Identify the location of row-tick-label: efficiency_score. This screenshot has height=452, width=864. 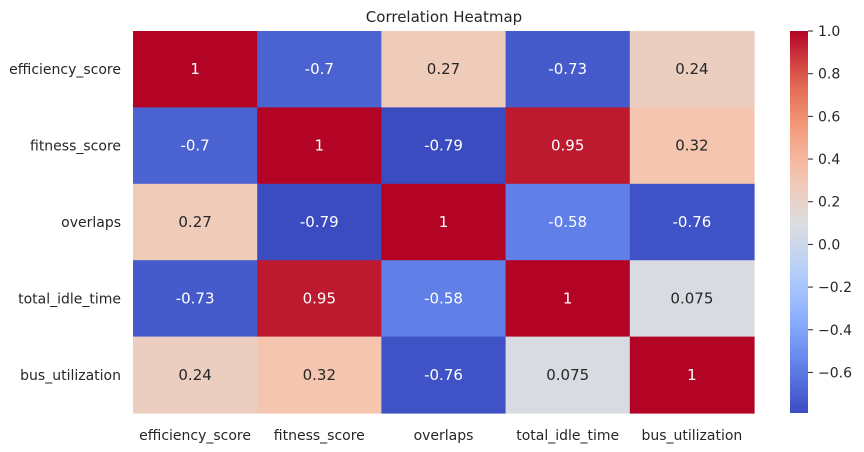
(65, 70).